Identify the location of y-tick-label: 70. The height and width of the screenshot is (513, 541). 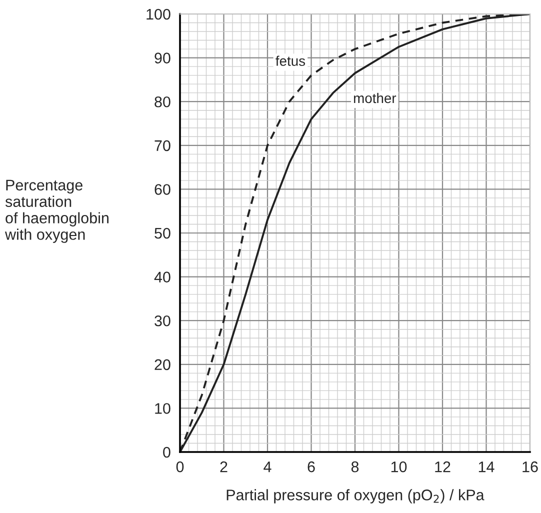
(162, 146).